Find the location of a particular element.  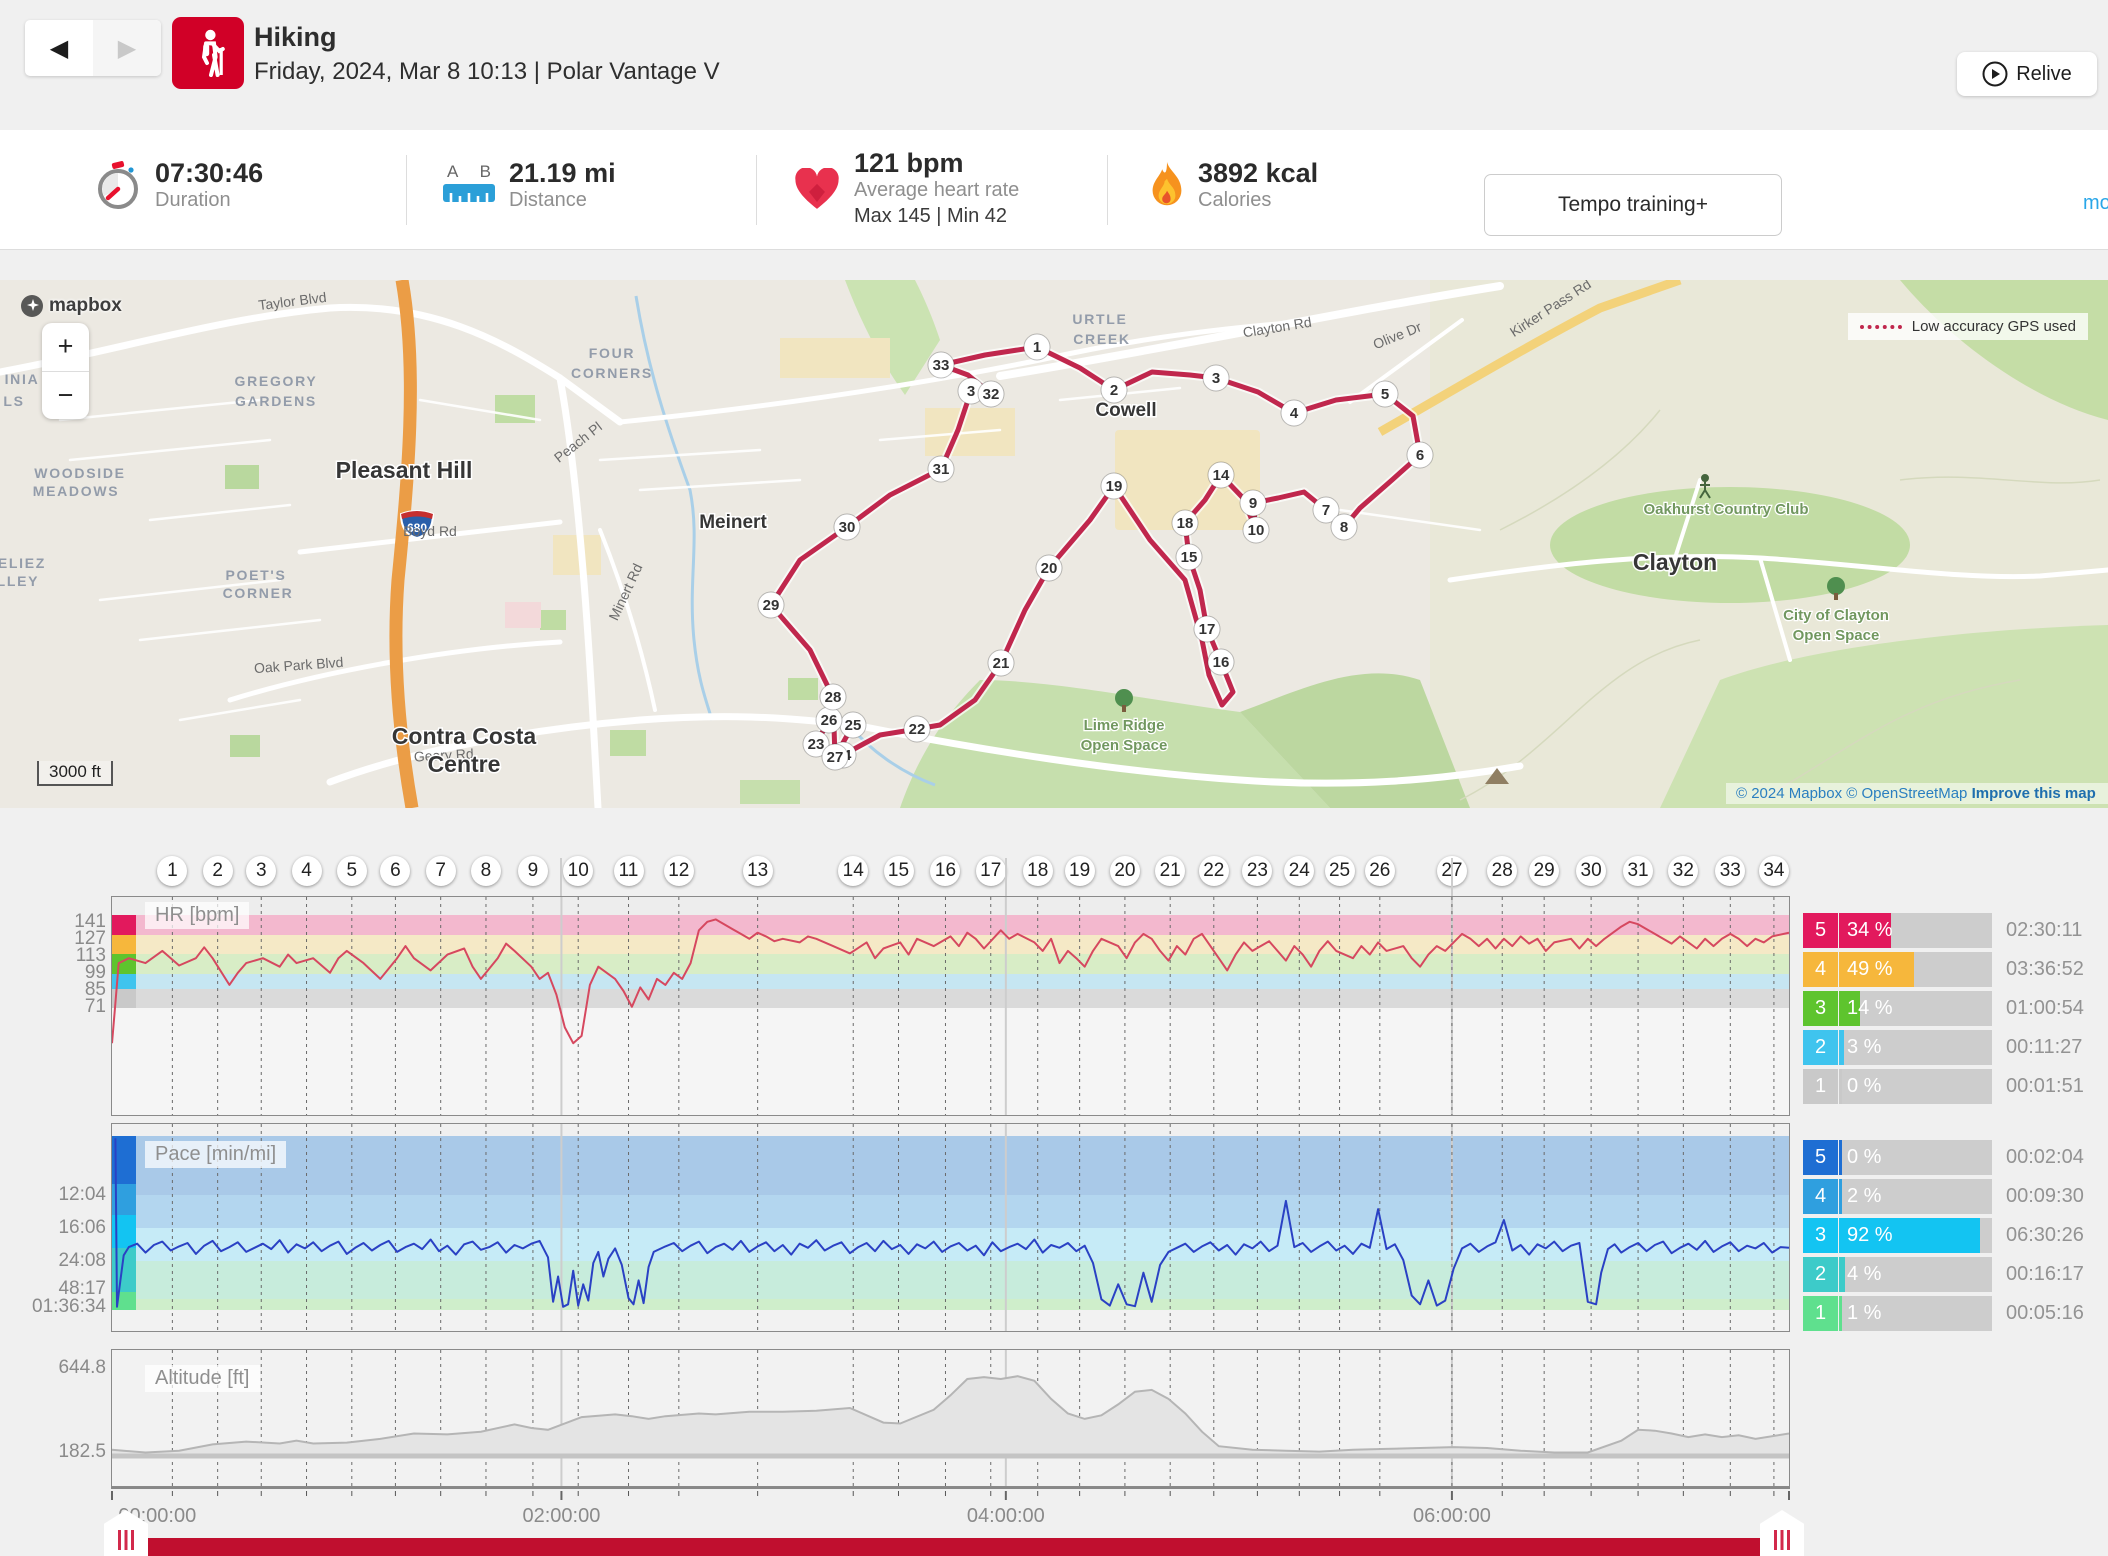

next-session-button: ▶ is located at coordinates (127, 48).